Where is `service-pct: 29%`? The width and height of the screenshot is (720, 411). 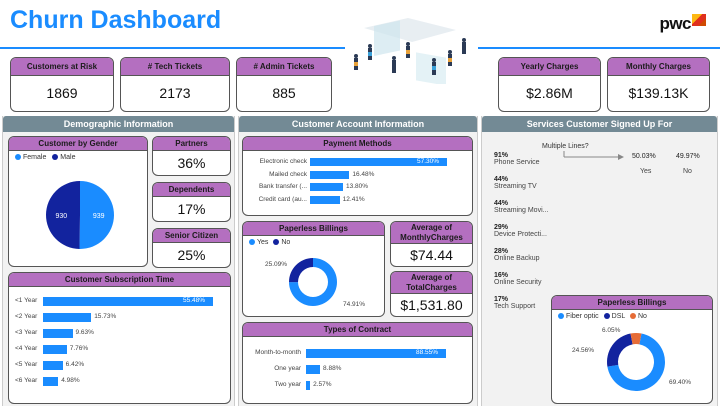 service-pct: 29% is located at coordinates (501, 227).